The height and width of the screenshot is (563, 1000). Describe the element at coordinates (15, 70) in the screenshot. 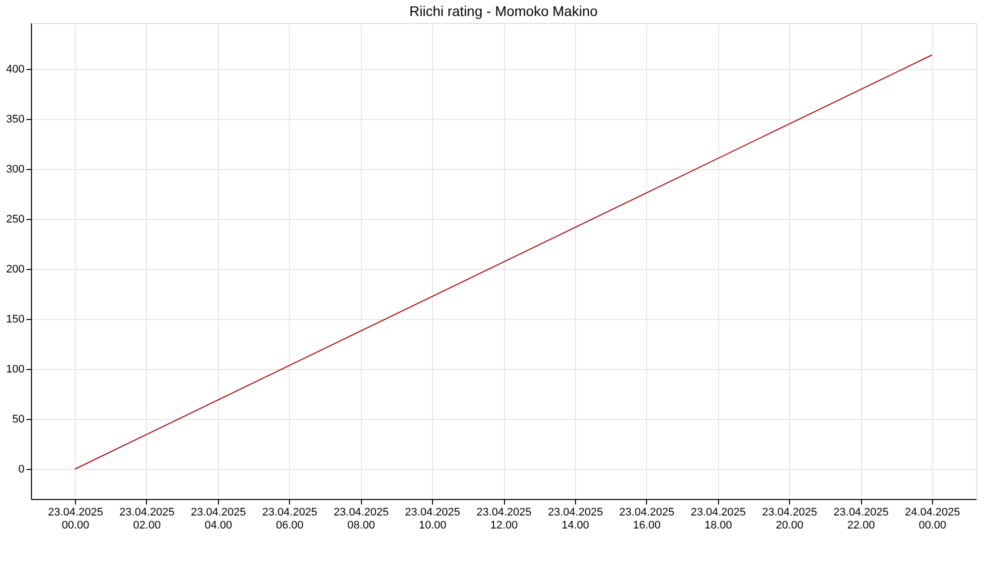

I see `y-tick-label: 400` at that location.